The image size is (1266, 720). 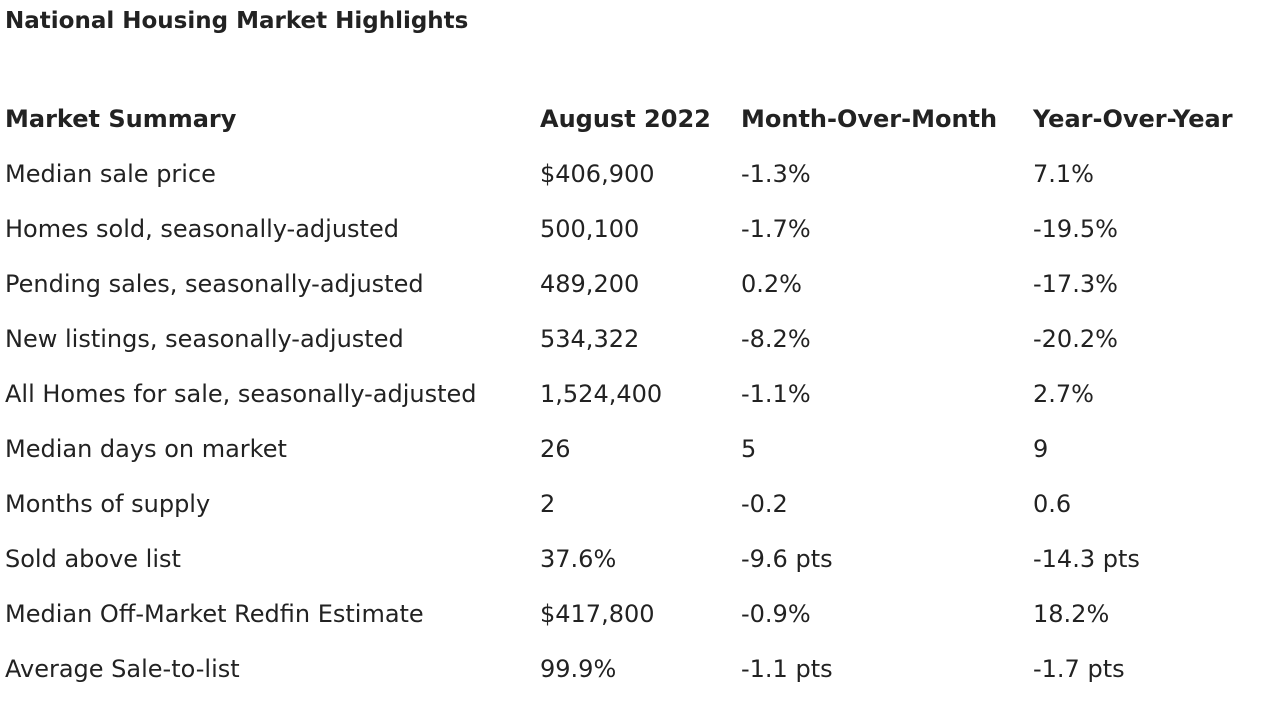 What do you see at coordinates (590, 284) in the screenshot?
I see `row-august-value: 489,200` at bounding box center [590, 284].